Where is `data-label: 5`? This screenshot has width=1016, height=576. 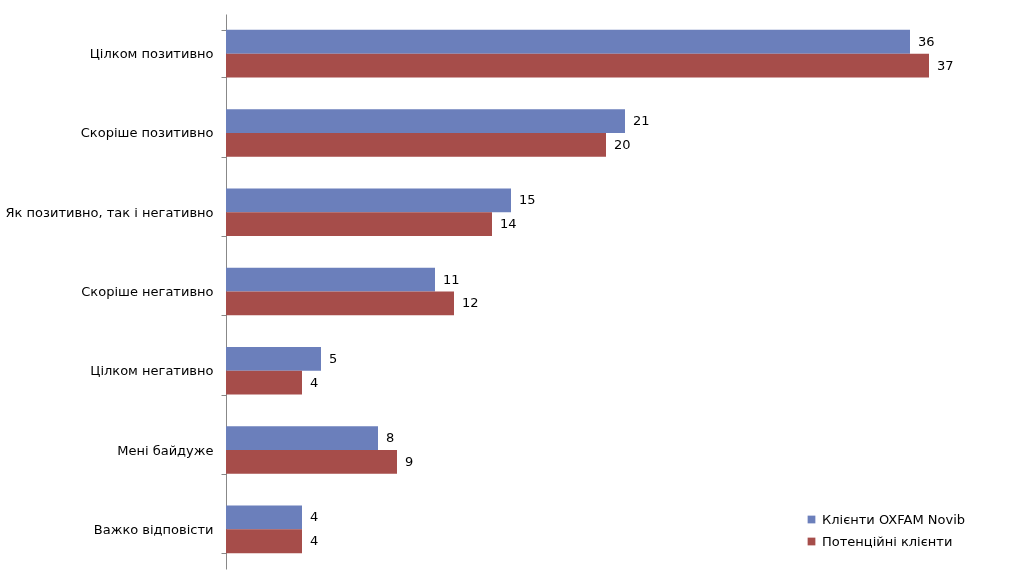
data-label: 5 is located at coordinates (333, 358).